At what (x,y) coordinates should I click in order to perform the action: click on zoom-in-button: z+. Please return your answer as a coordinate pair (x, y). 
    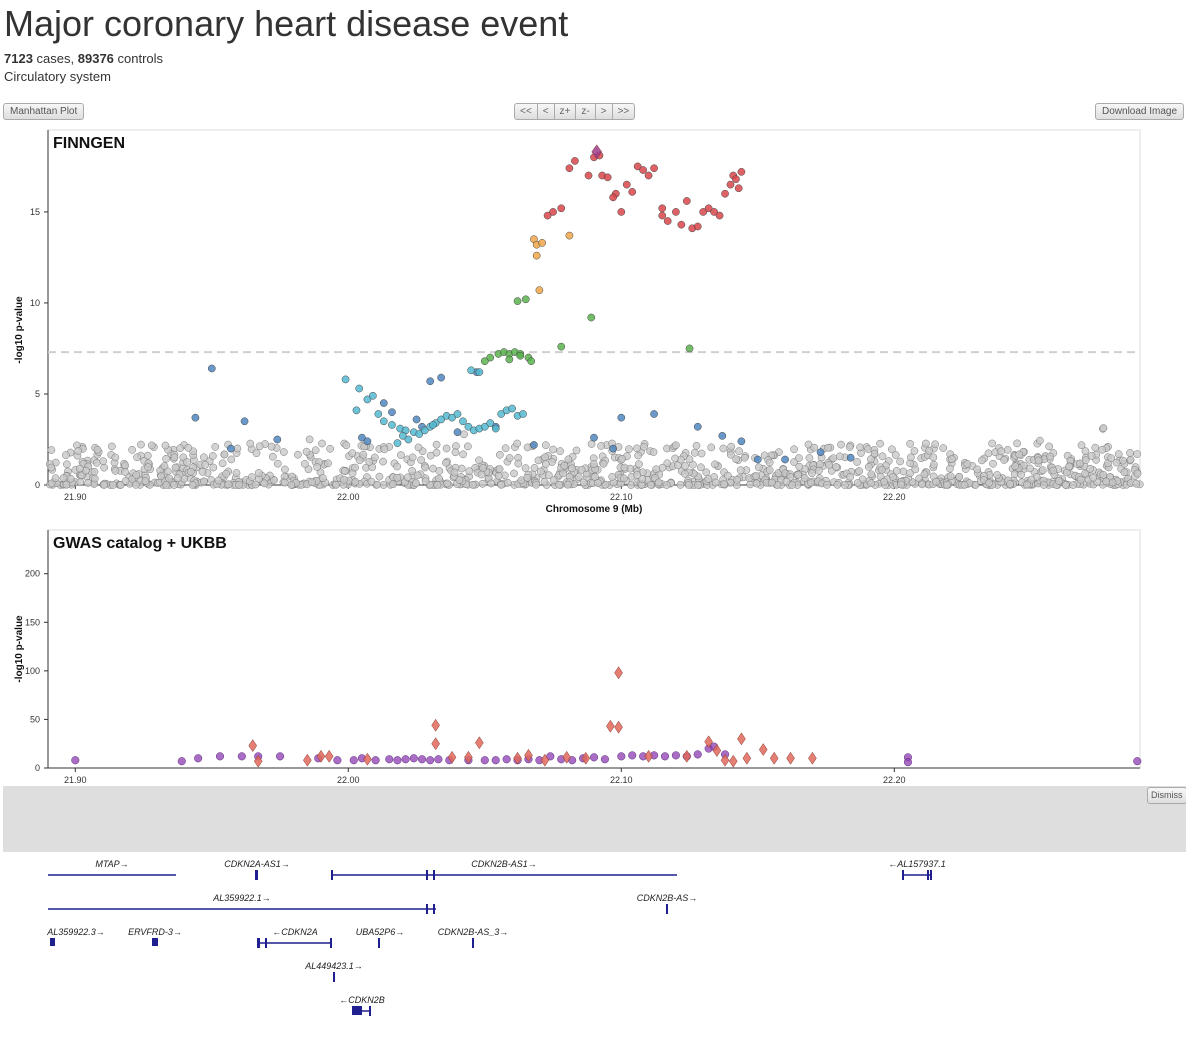
    Looking at the image, I should click on (565, 111).